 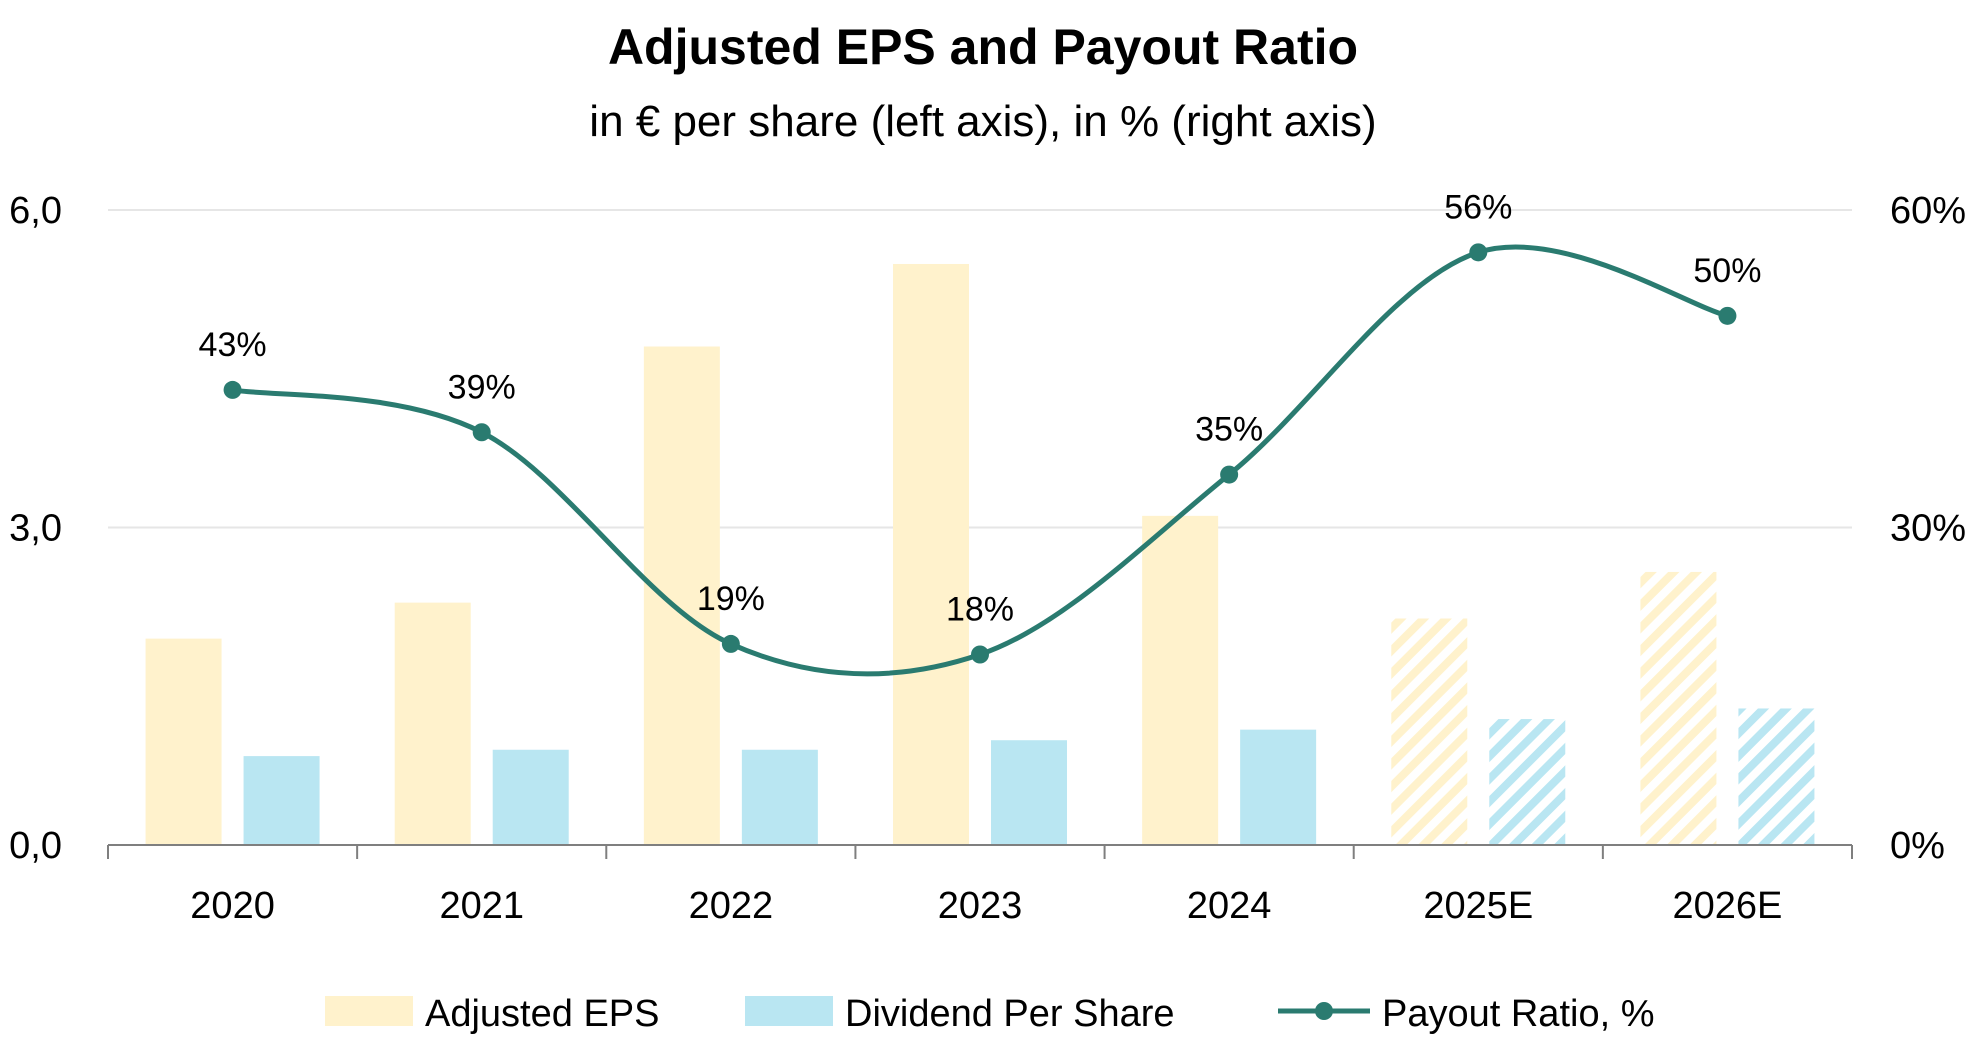 What do you see at coordinates (1478, 906) in the screenshot?
I see `x-tick-label-2025e: 2025E` at bounding box center [1478, 906].